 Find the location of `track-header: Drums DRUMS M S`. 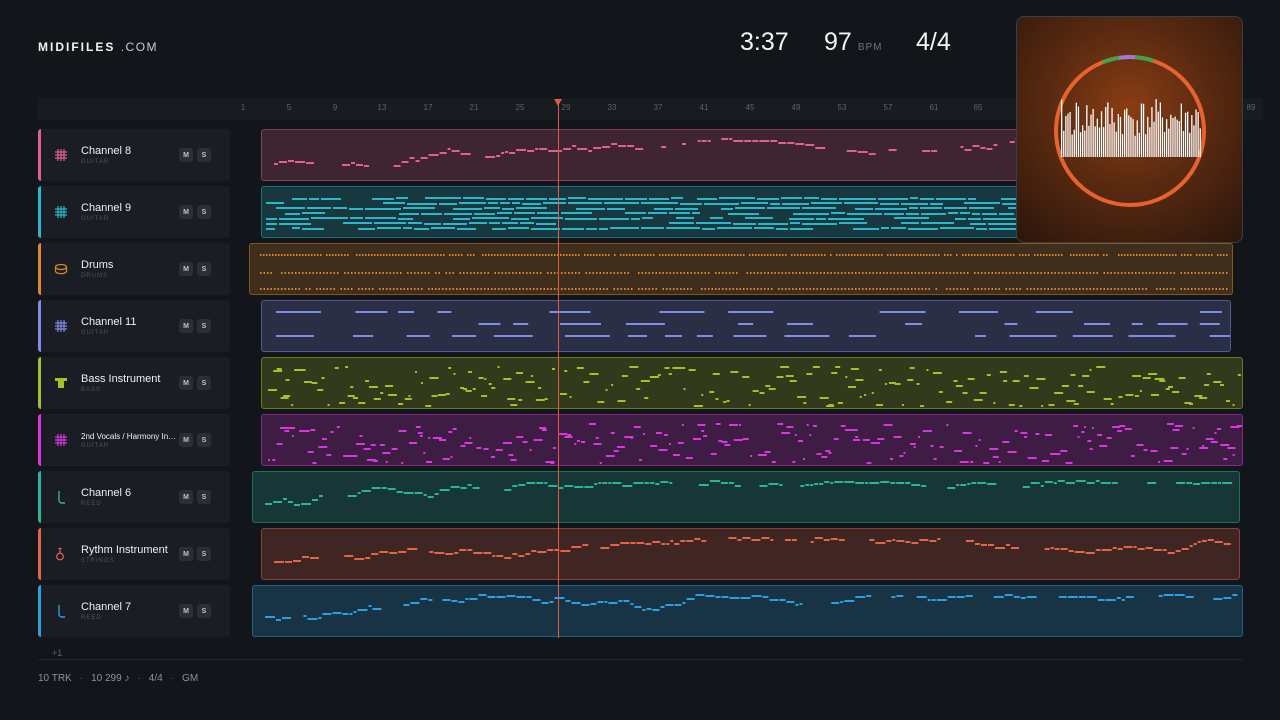

track-header: Drums DRUMS M S is located at coordinates (134, 269).